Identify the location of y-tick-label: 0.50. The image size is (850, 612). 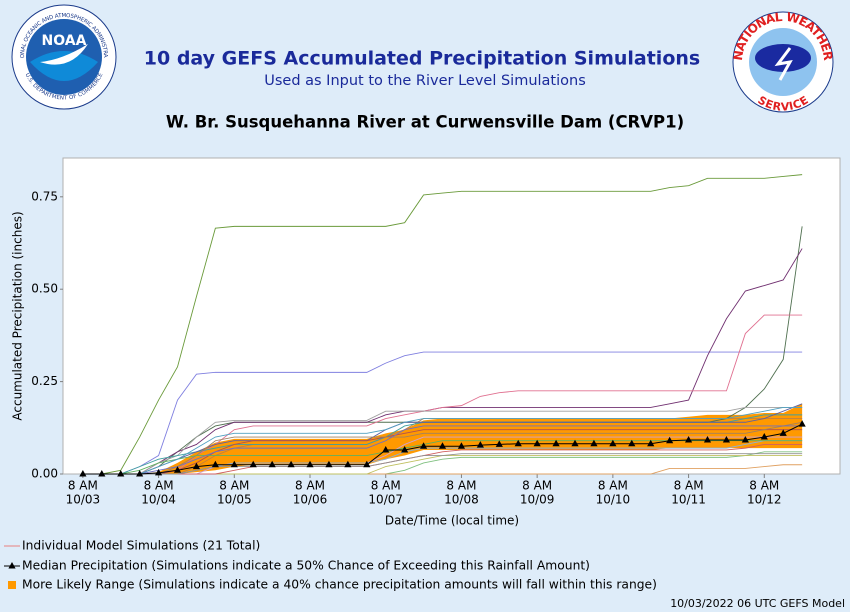
(44, 289).